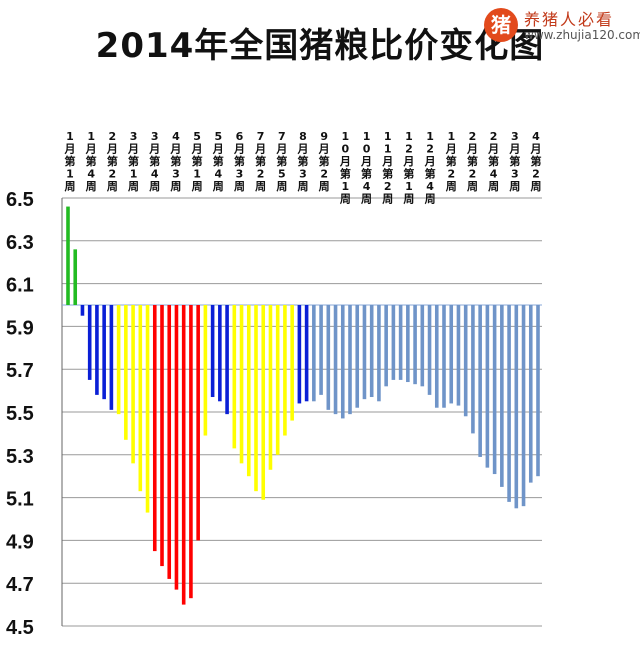 Image resolution: width=640 pixels, height=660 pixels. Describe the element at coordinates (20, 371) in the screenshot. I see `y-tick-label: 5.7` at that location.